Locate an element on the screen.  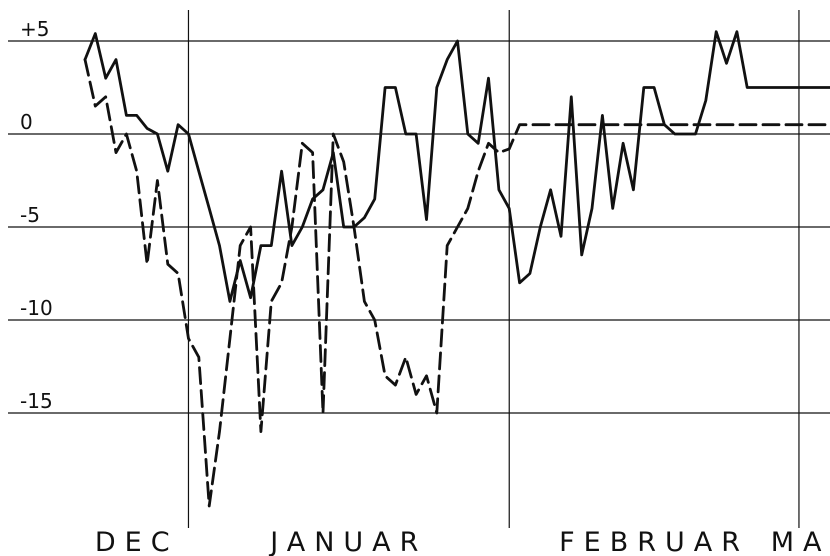
month-labels: DEC JANUAR FEBRUAR MAR is located at coordinates (462, 541).